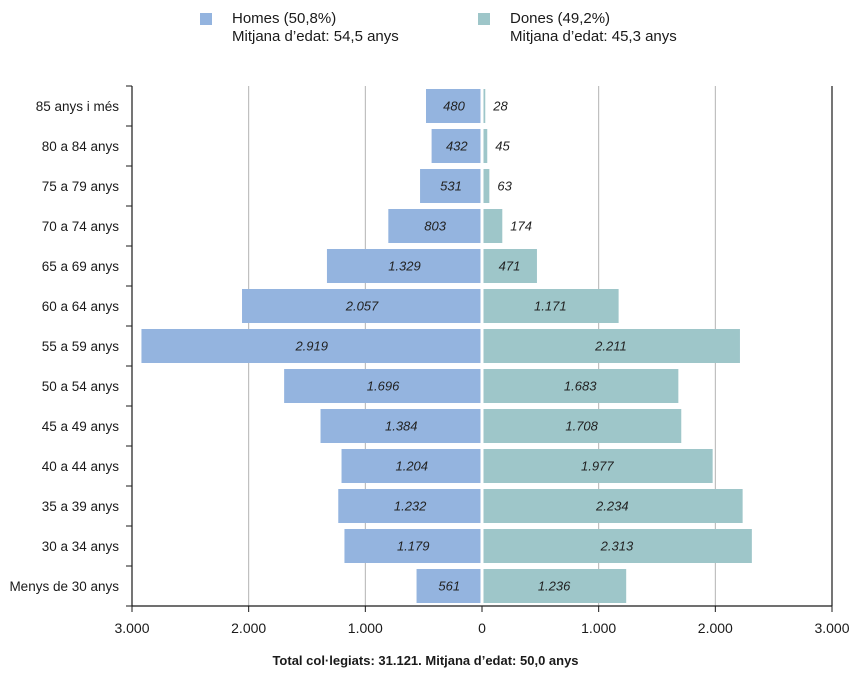 This screenshot has width=851, height=677. What do you see at coordinates (81, 506) in the screenshot?
I see `category-label-10: 35 a 39 anys` at bounding box center [81, 506].